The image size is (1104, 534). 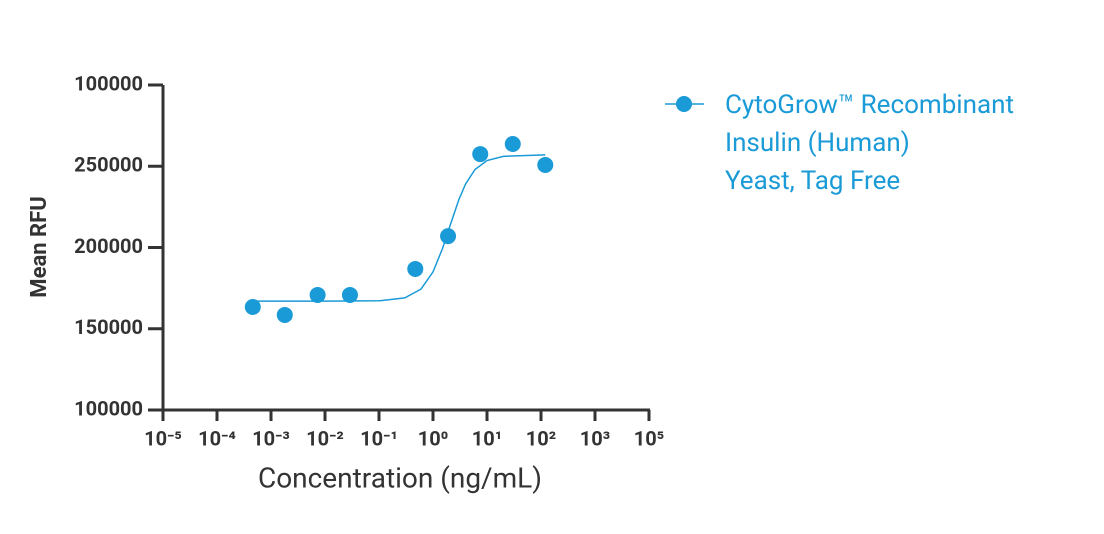 I want to click on x-tick-label: 10¹, so click(x=487, y=438).